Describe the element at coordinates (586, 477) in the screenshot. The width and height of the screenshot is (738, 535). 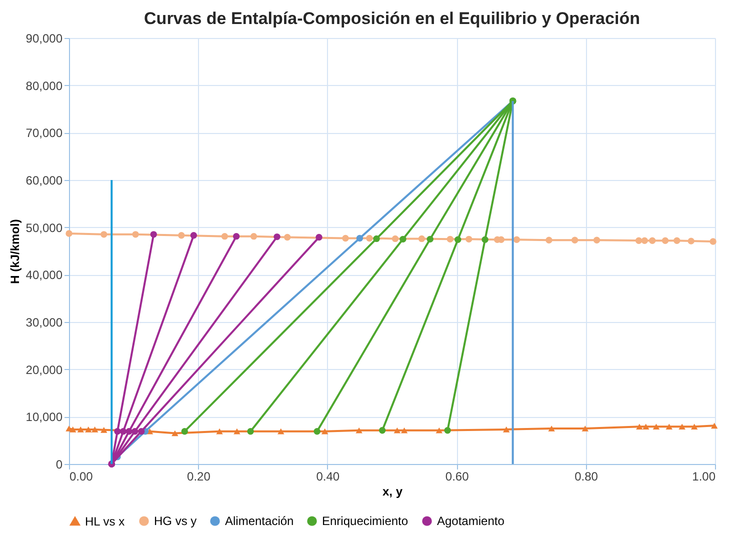
I see `x-tick-label: 0.80` at that location.